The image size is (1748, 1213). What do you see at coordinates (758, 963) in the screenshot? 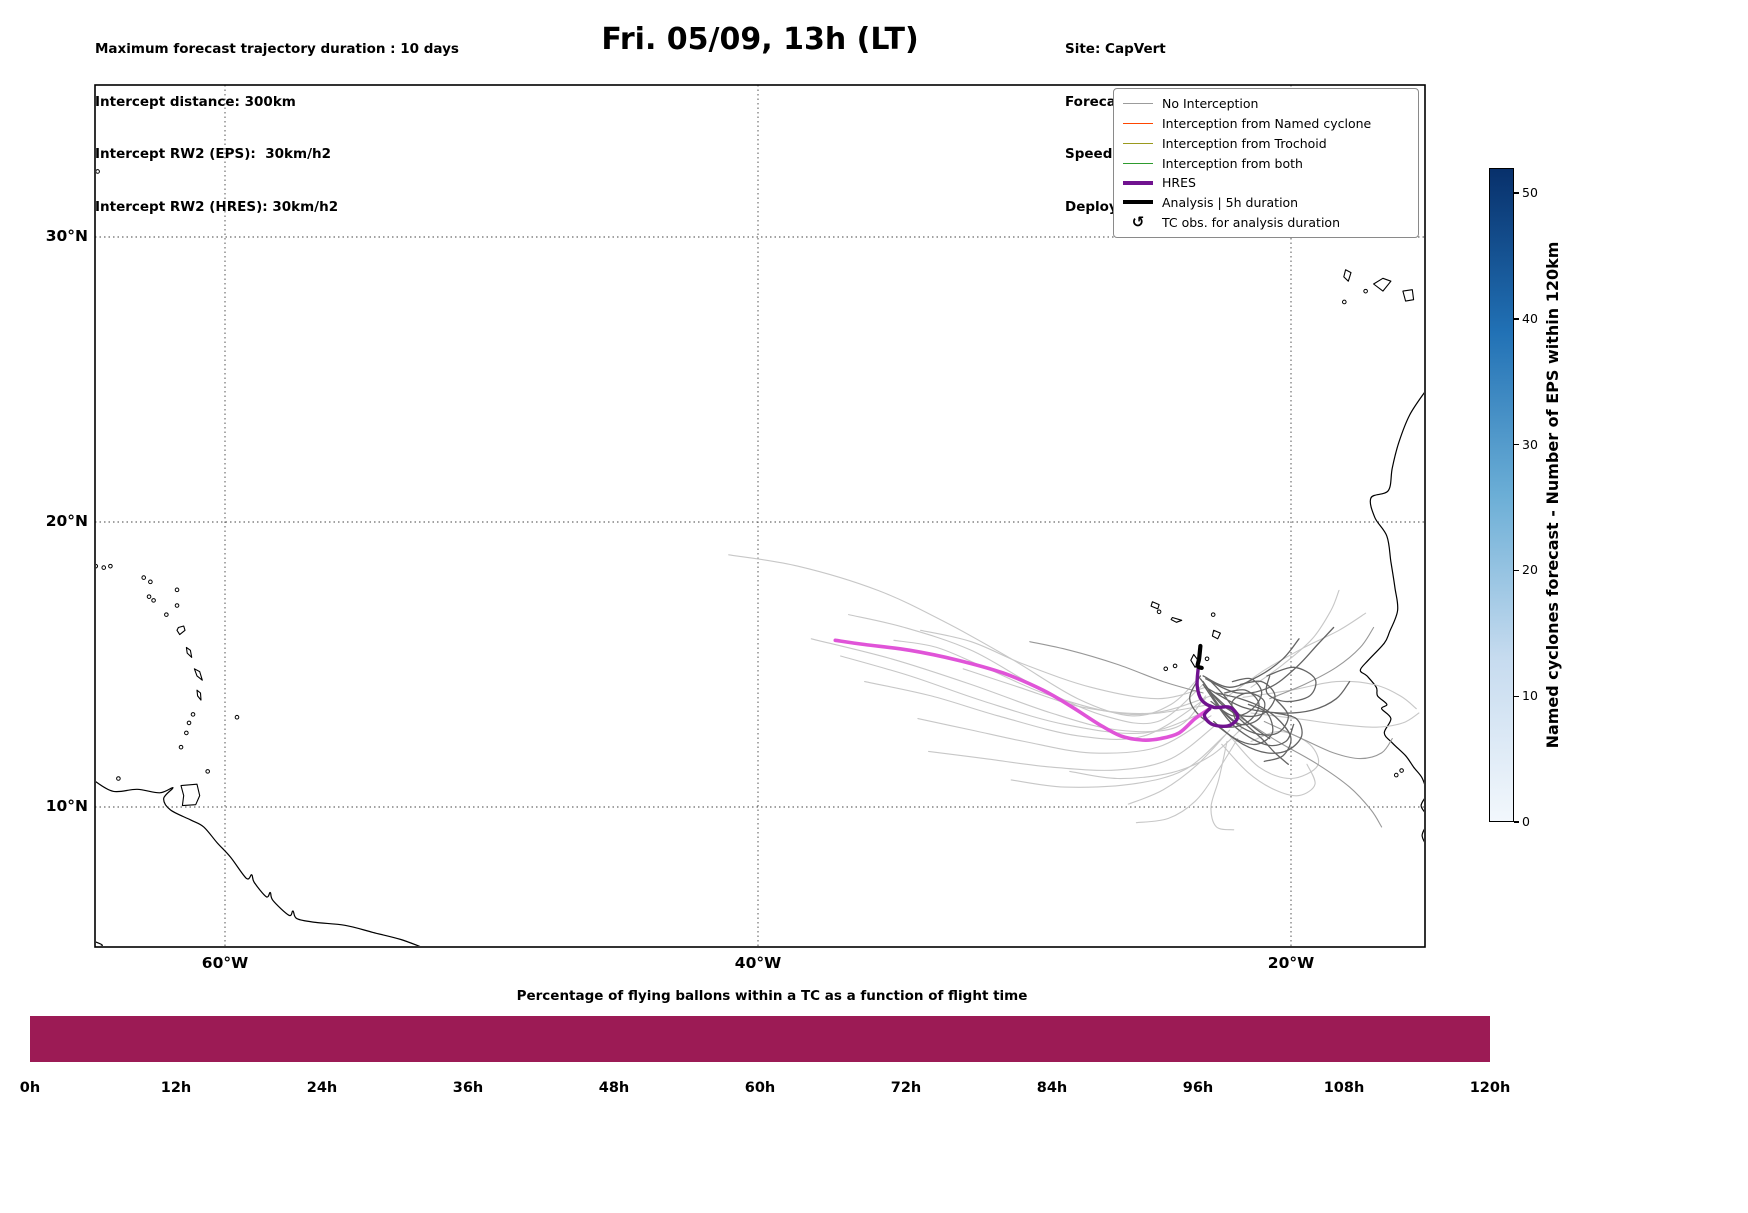
I see `x-tick-label: 40°W` at bounding box center [758, 963].